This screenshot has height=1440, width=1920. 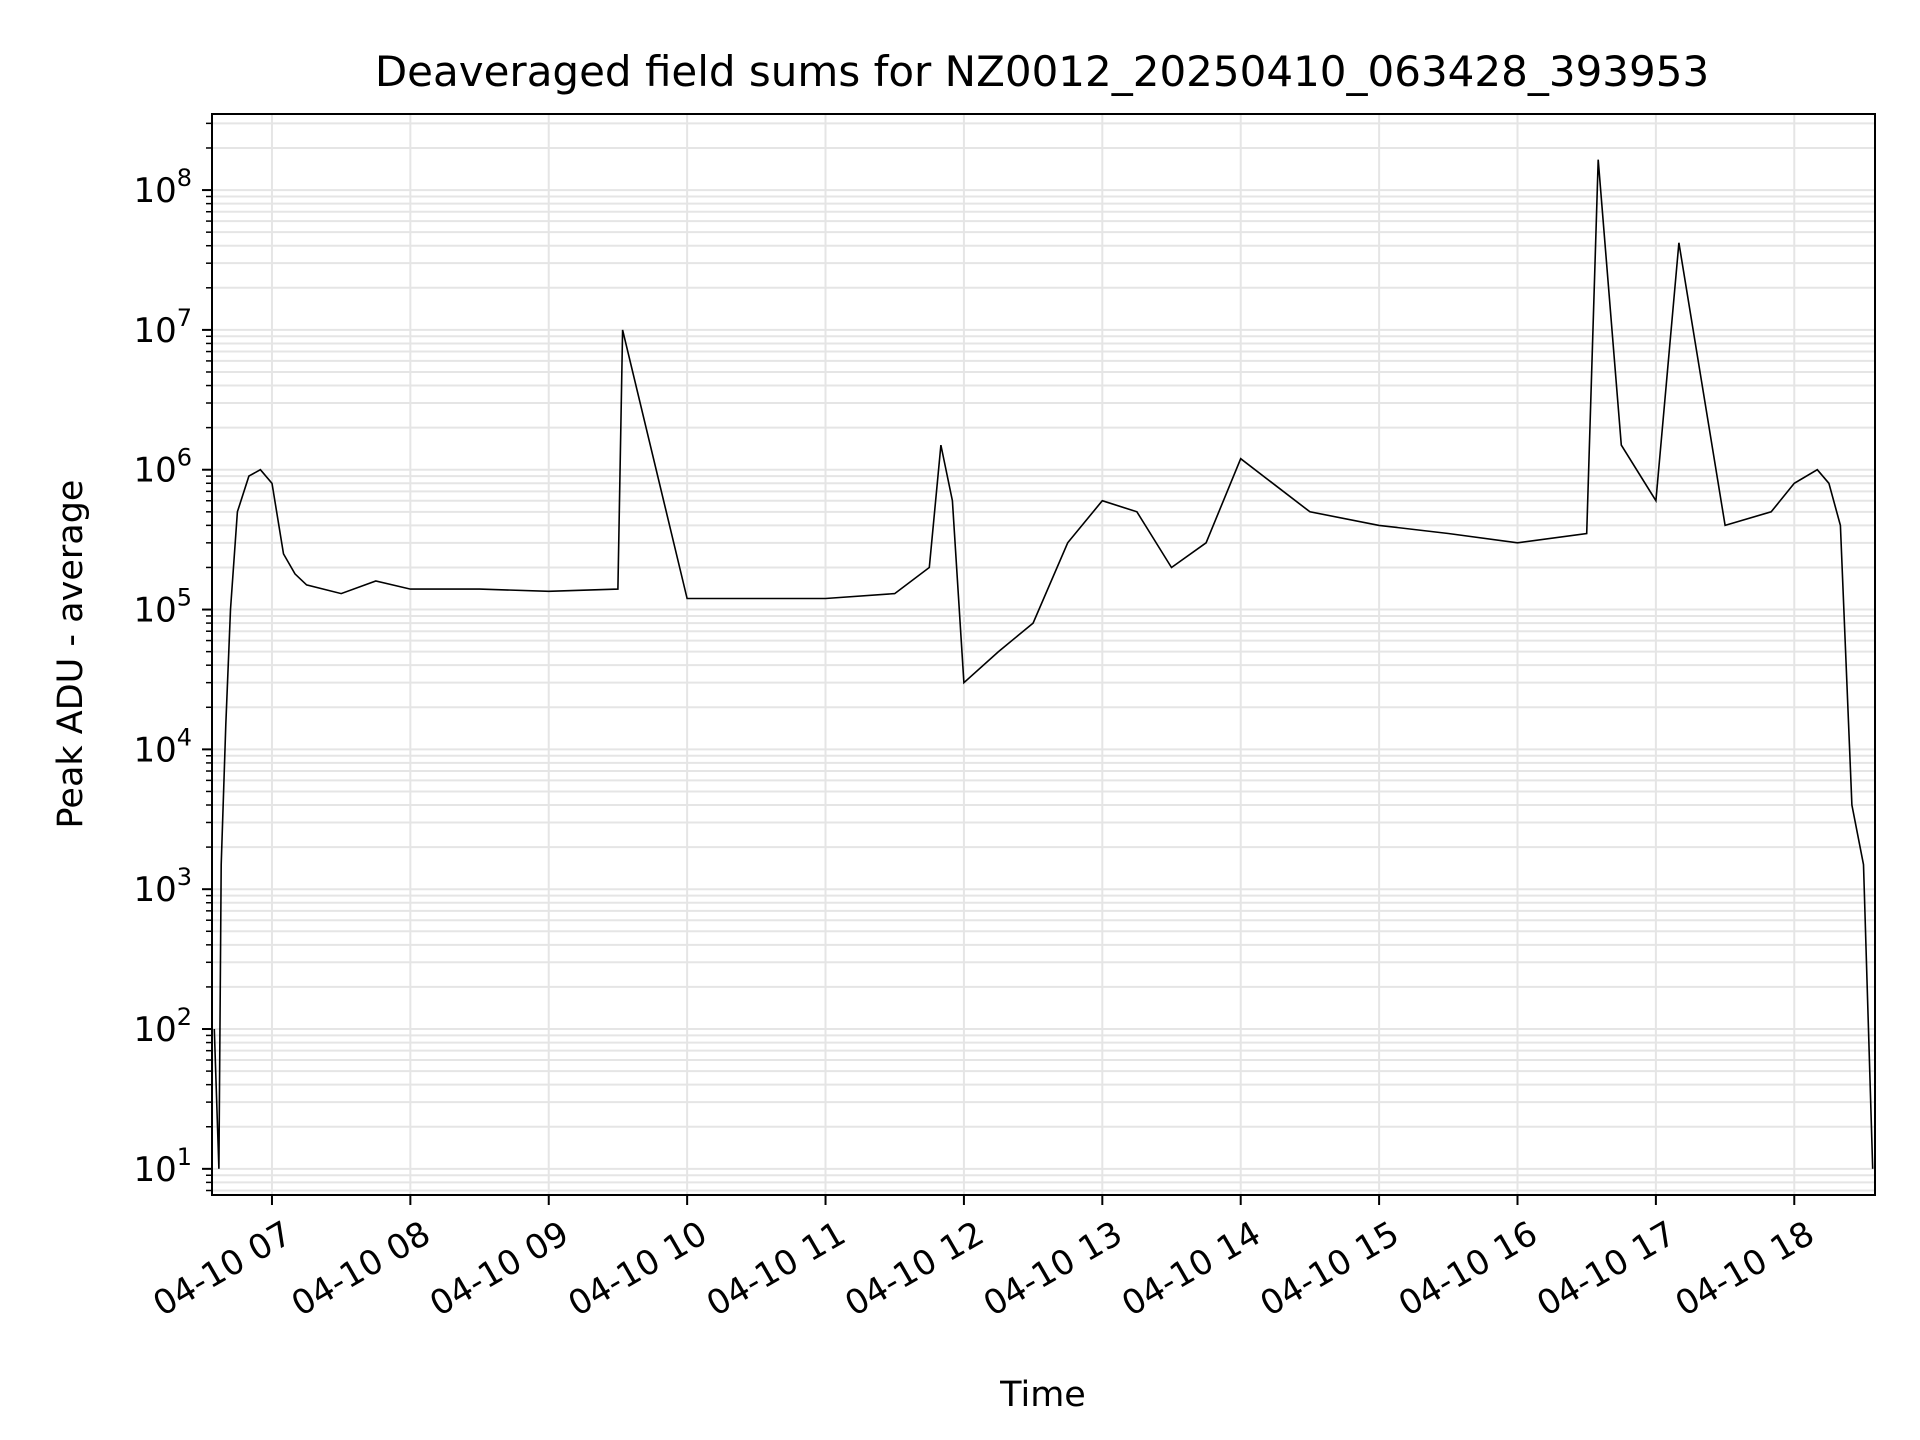 What do you see at coordinates (638, 1269) in the screenshot?
I see `x-tick-label: 04-10 10` at bounding box center [638, 1269].